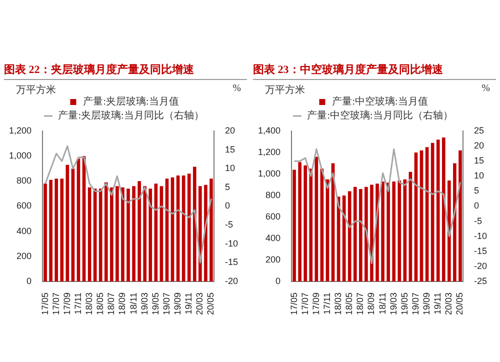  What do you see at coordinates (111, 304) in the screenshot?
I see `x-tick-label: 18/07` at bounding box center [111, 304].